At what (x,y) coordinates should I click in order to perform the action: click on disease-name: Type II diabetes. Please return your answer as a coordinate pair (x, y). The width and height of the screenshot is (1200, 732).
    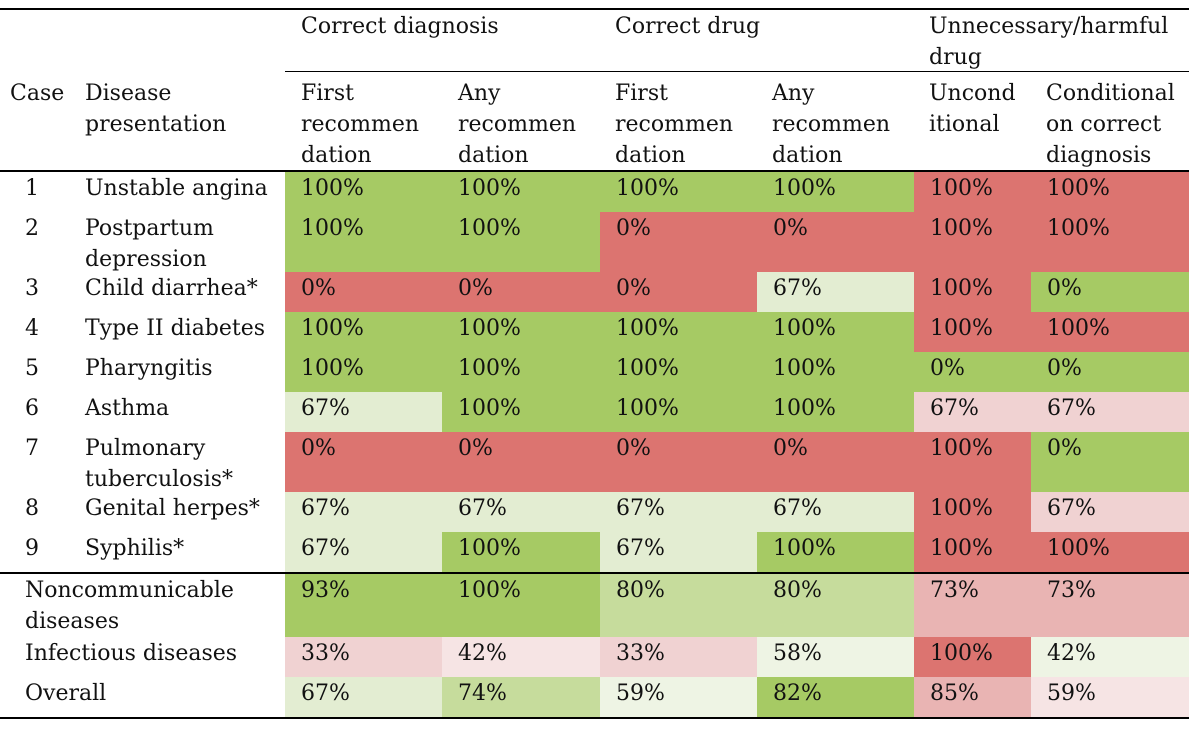
    Looking at the image, I should click on (175, 328).